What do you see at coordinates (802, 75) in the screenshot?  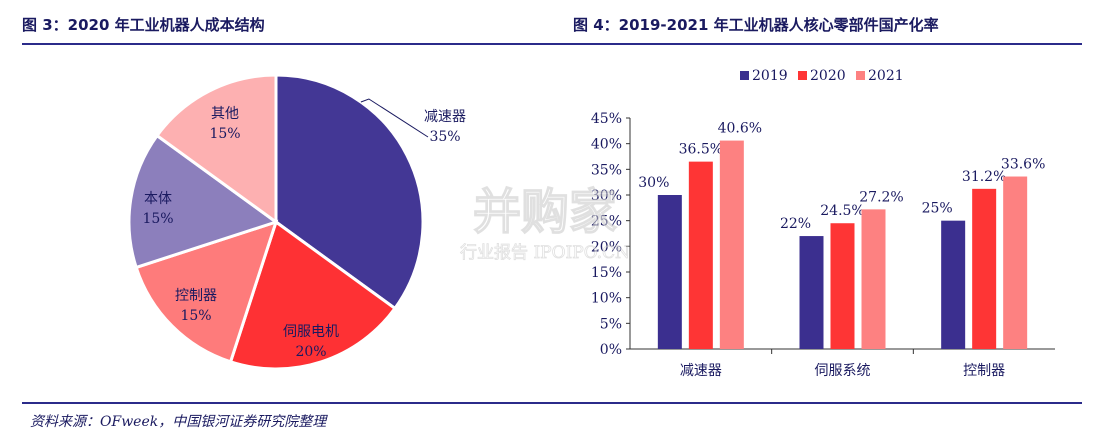 I see `legend-swatch-2020` at bounding box center [802, 75].